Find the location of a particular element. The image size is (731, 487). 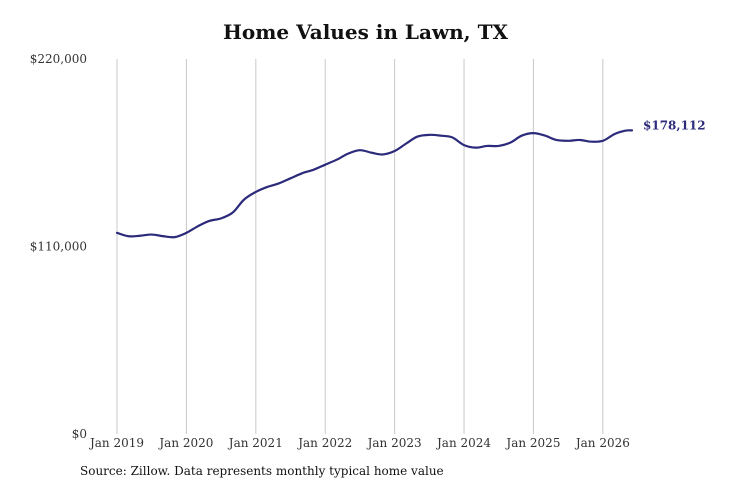

y-tick-label: $110,000 is located at coordinates (58, 247).